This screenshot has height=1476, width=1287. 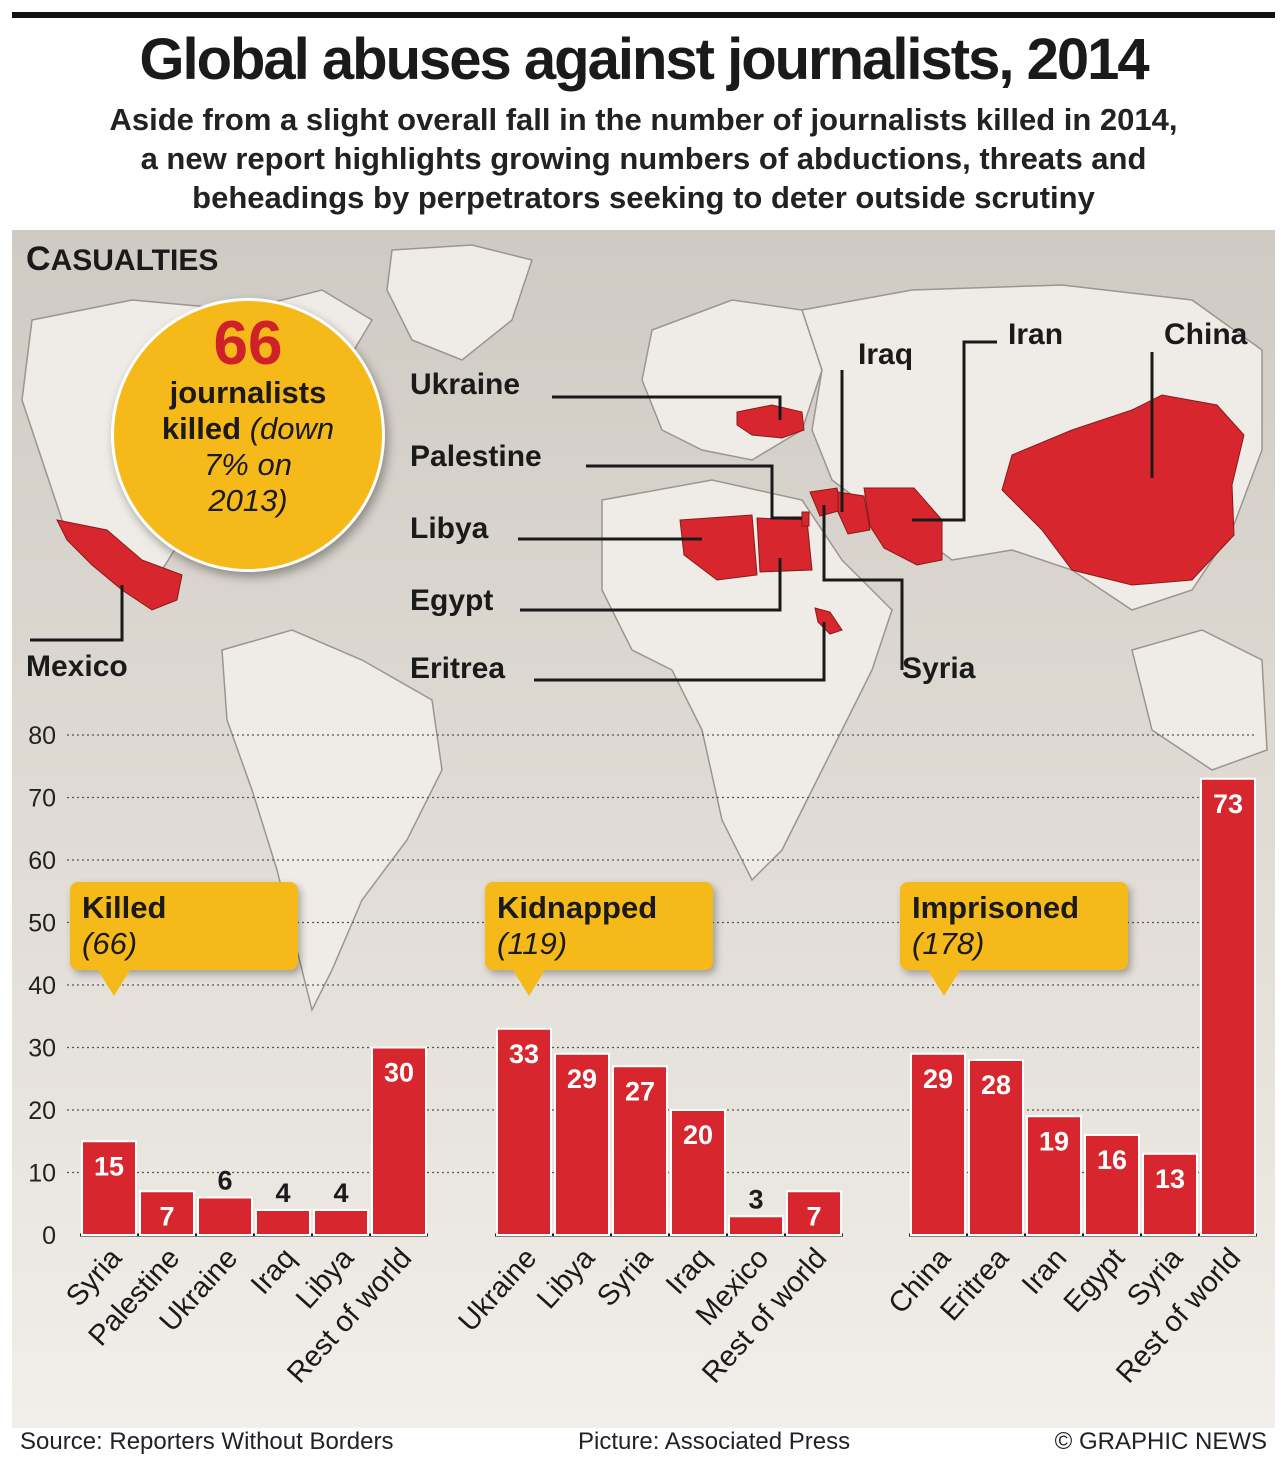 I want to click on callout-imprisoned-title: Imprisoned, so click(x=996, y=907).